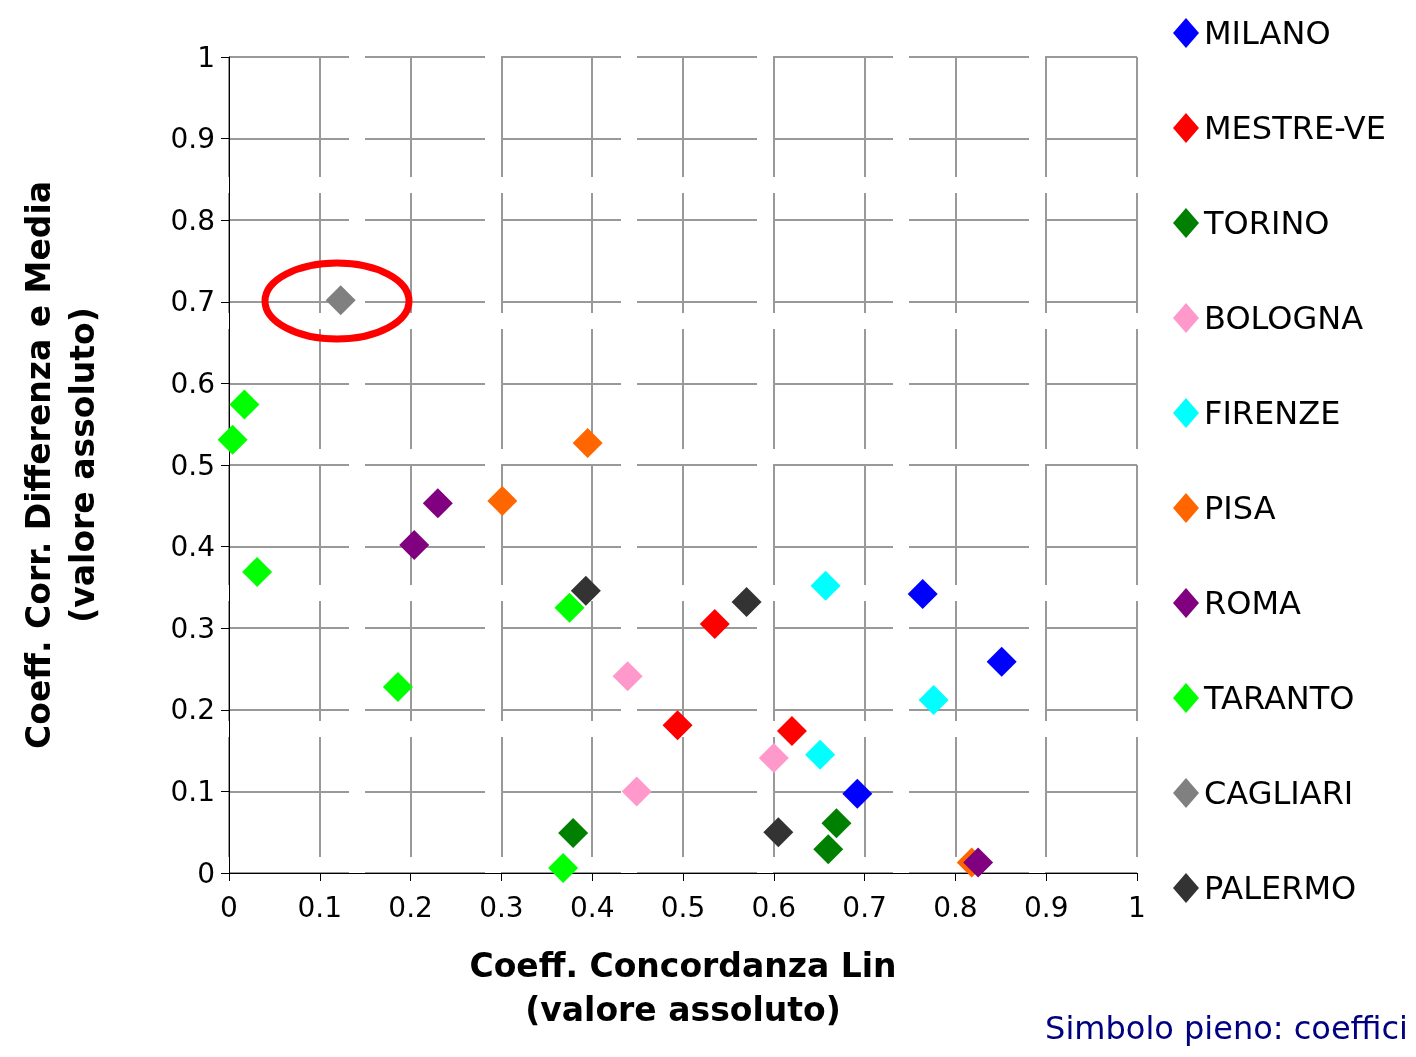 This screenshot has width=1416, height=1057. I want to click on legend-label: PALERMO, so click(1280, 888).